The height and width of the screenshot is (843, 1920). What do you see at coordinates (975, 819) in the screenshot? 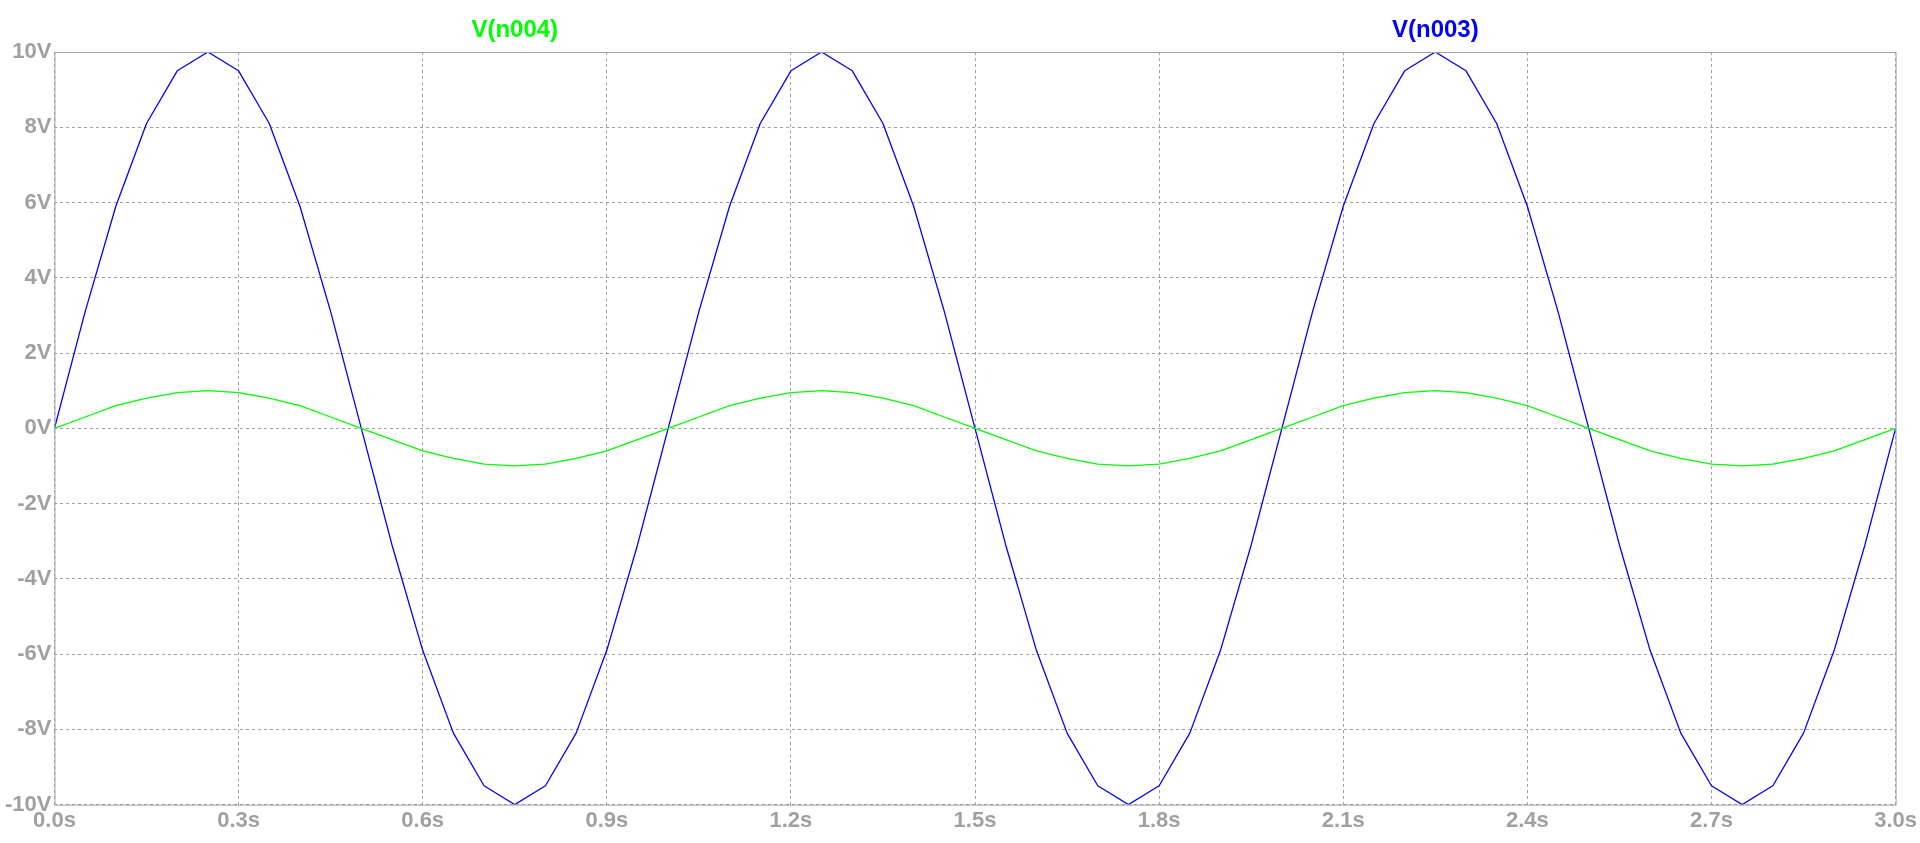
I see `x-tick-label: 1.5s` at bounding box center [975, 819].